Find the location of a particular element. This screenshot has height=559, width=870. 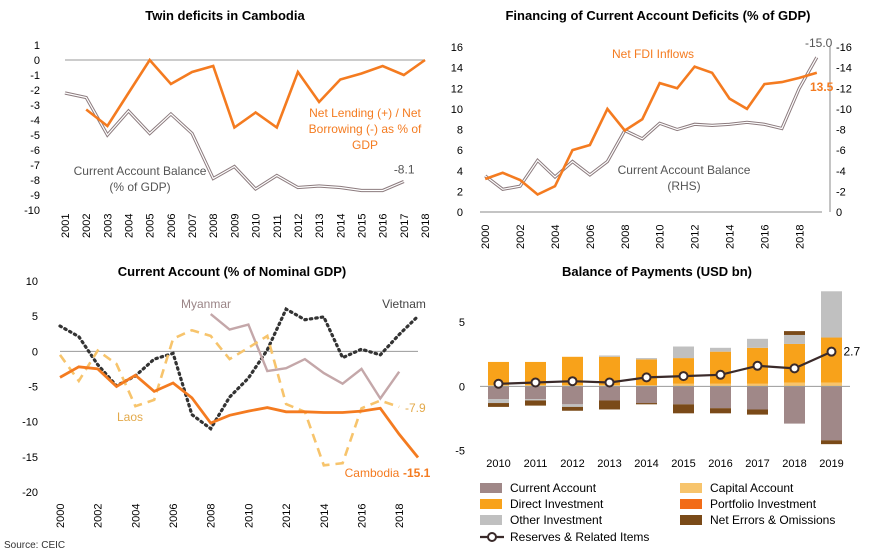

x-tick-label: 2003 is located at coordinates (108, 226).